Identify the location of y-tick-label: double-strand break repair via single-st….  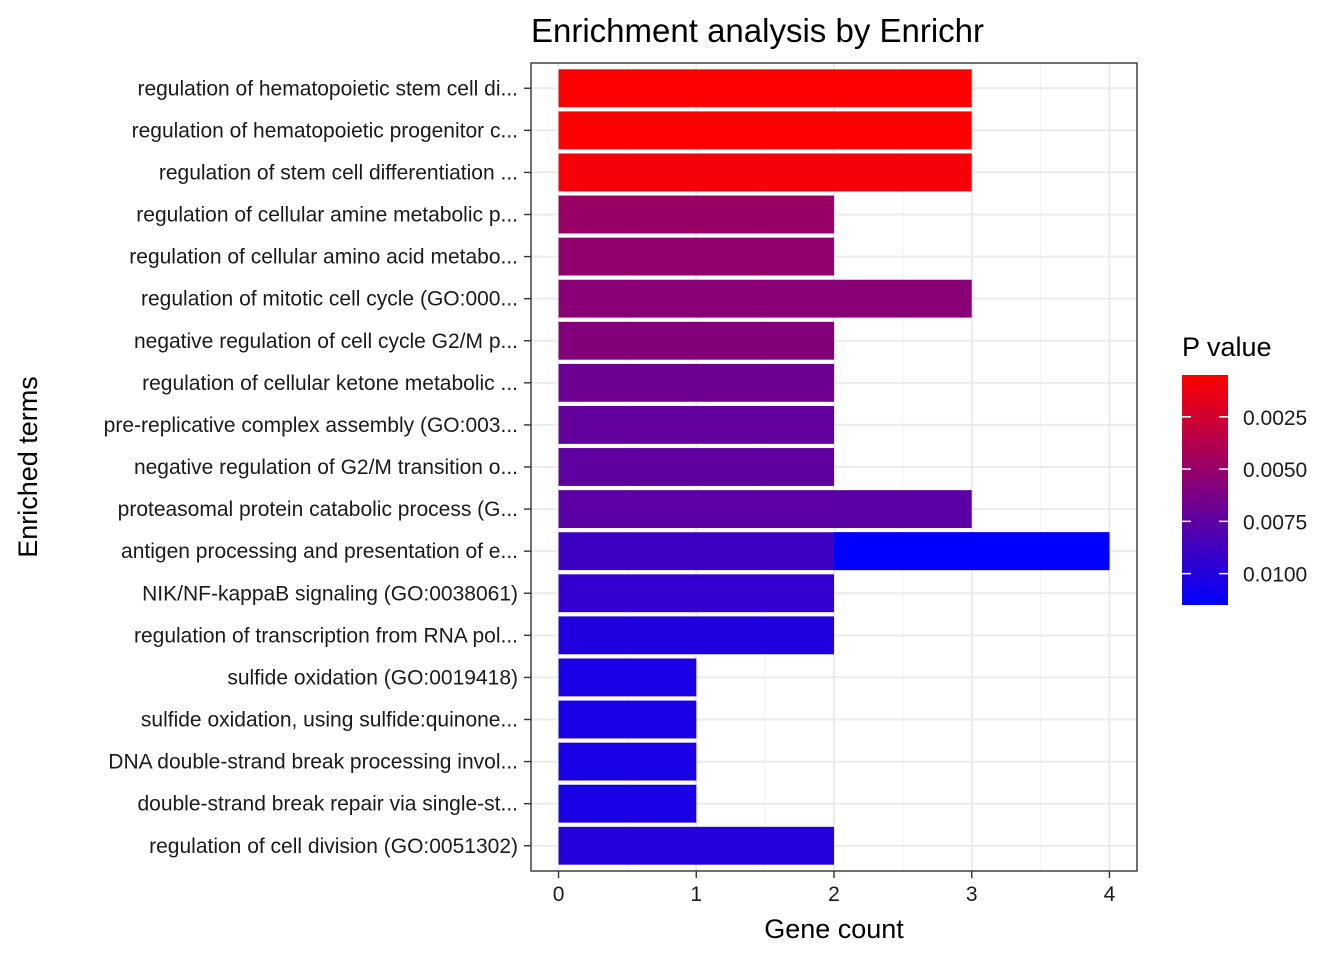
(327, 804).